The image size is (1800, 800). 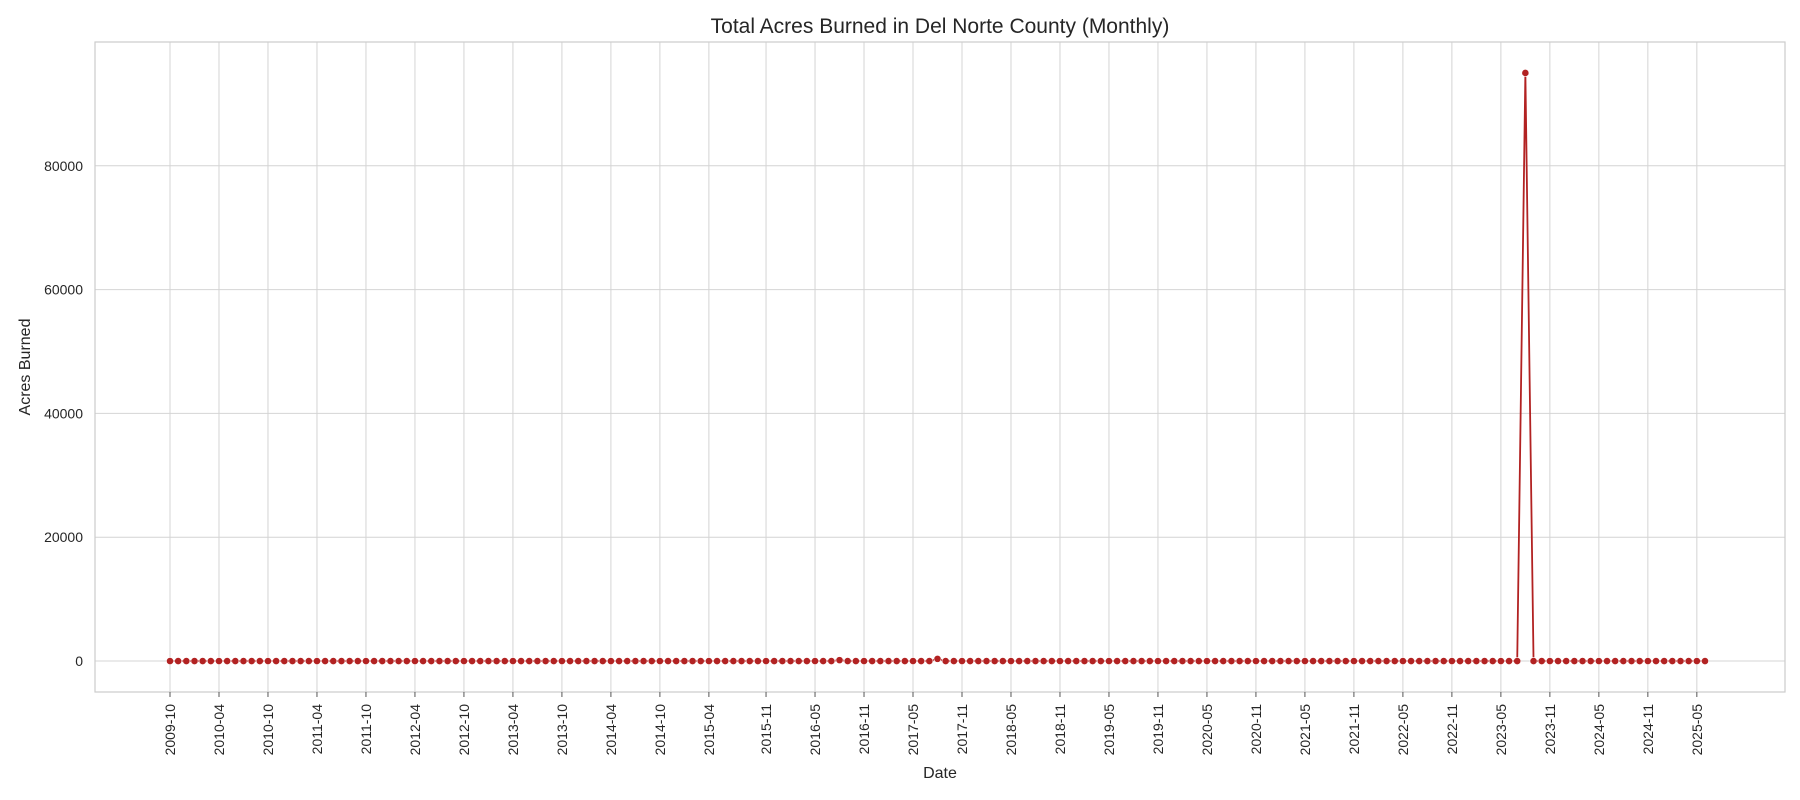 What do you see at coordinates (1207, 730) in the screenshot?
I see `x-tick-label: 2020-05` at bounding box center [1207, 730].